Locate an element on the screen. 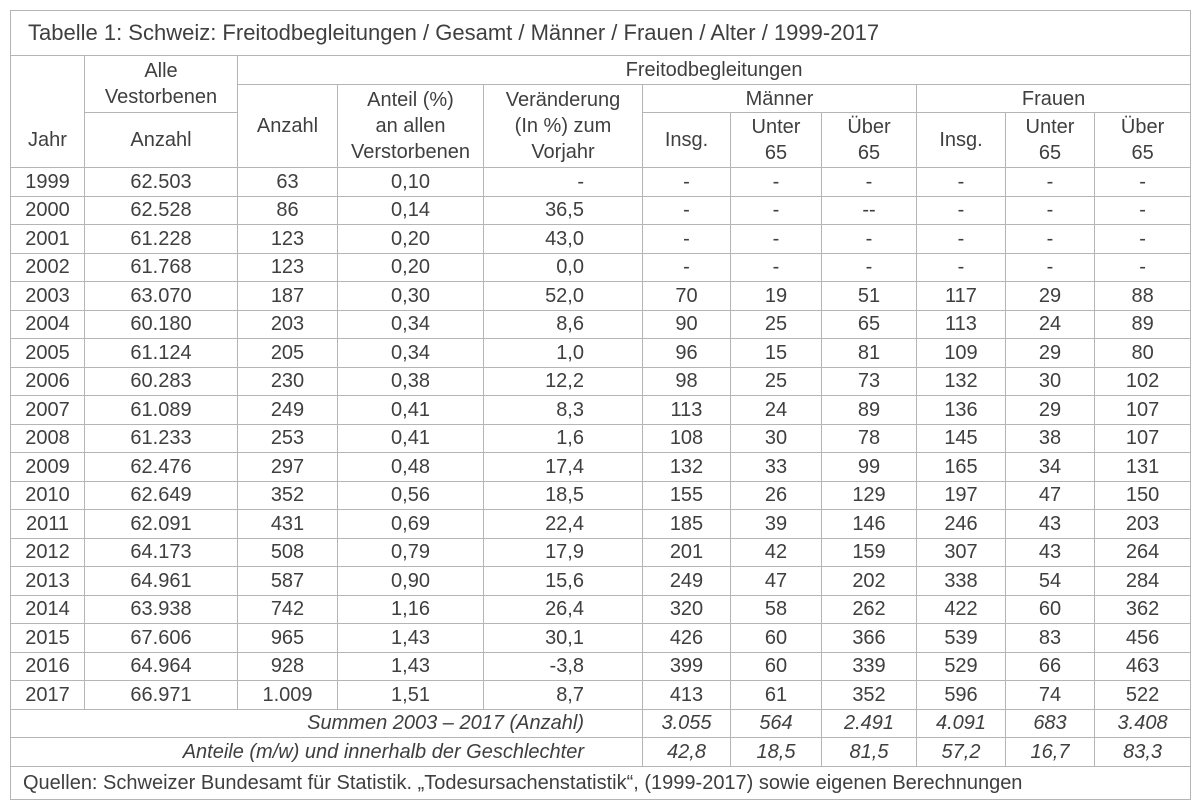  cell-anzahl: 928 is located at coordinates (287, 666).